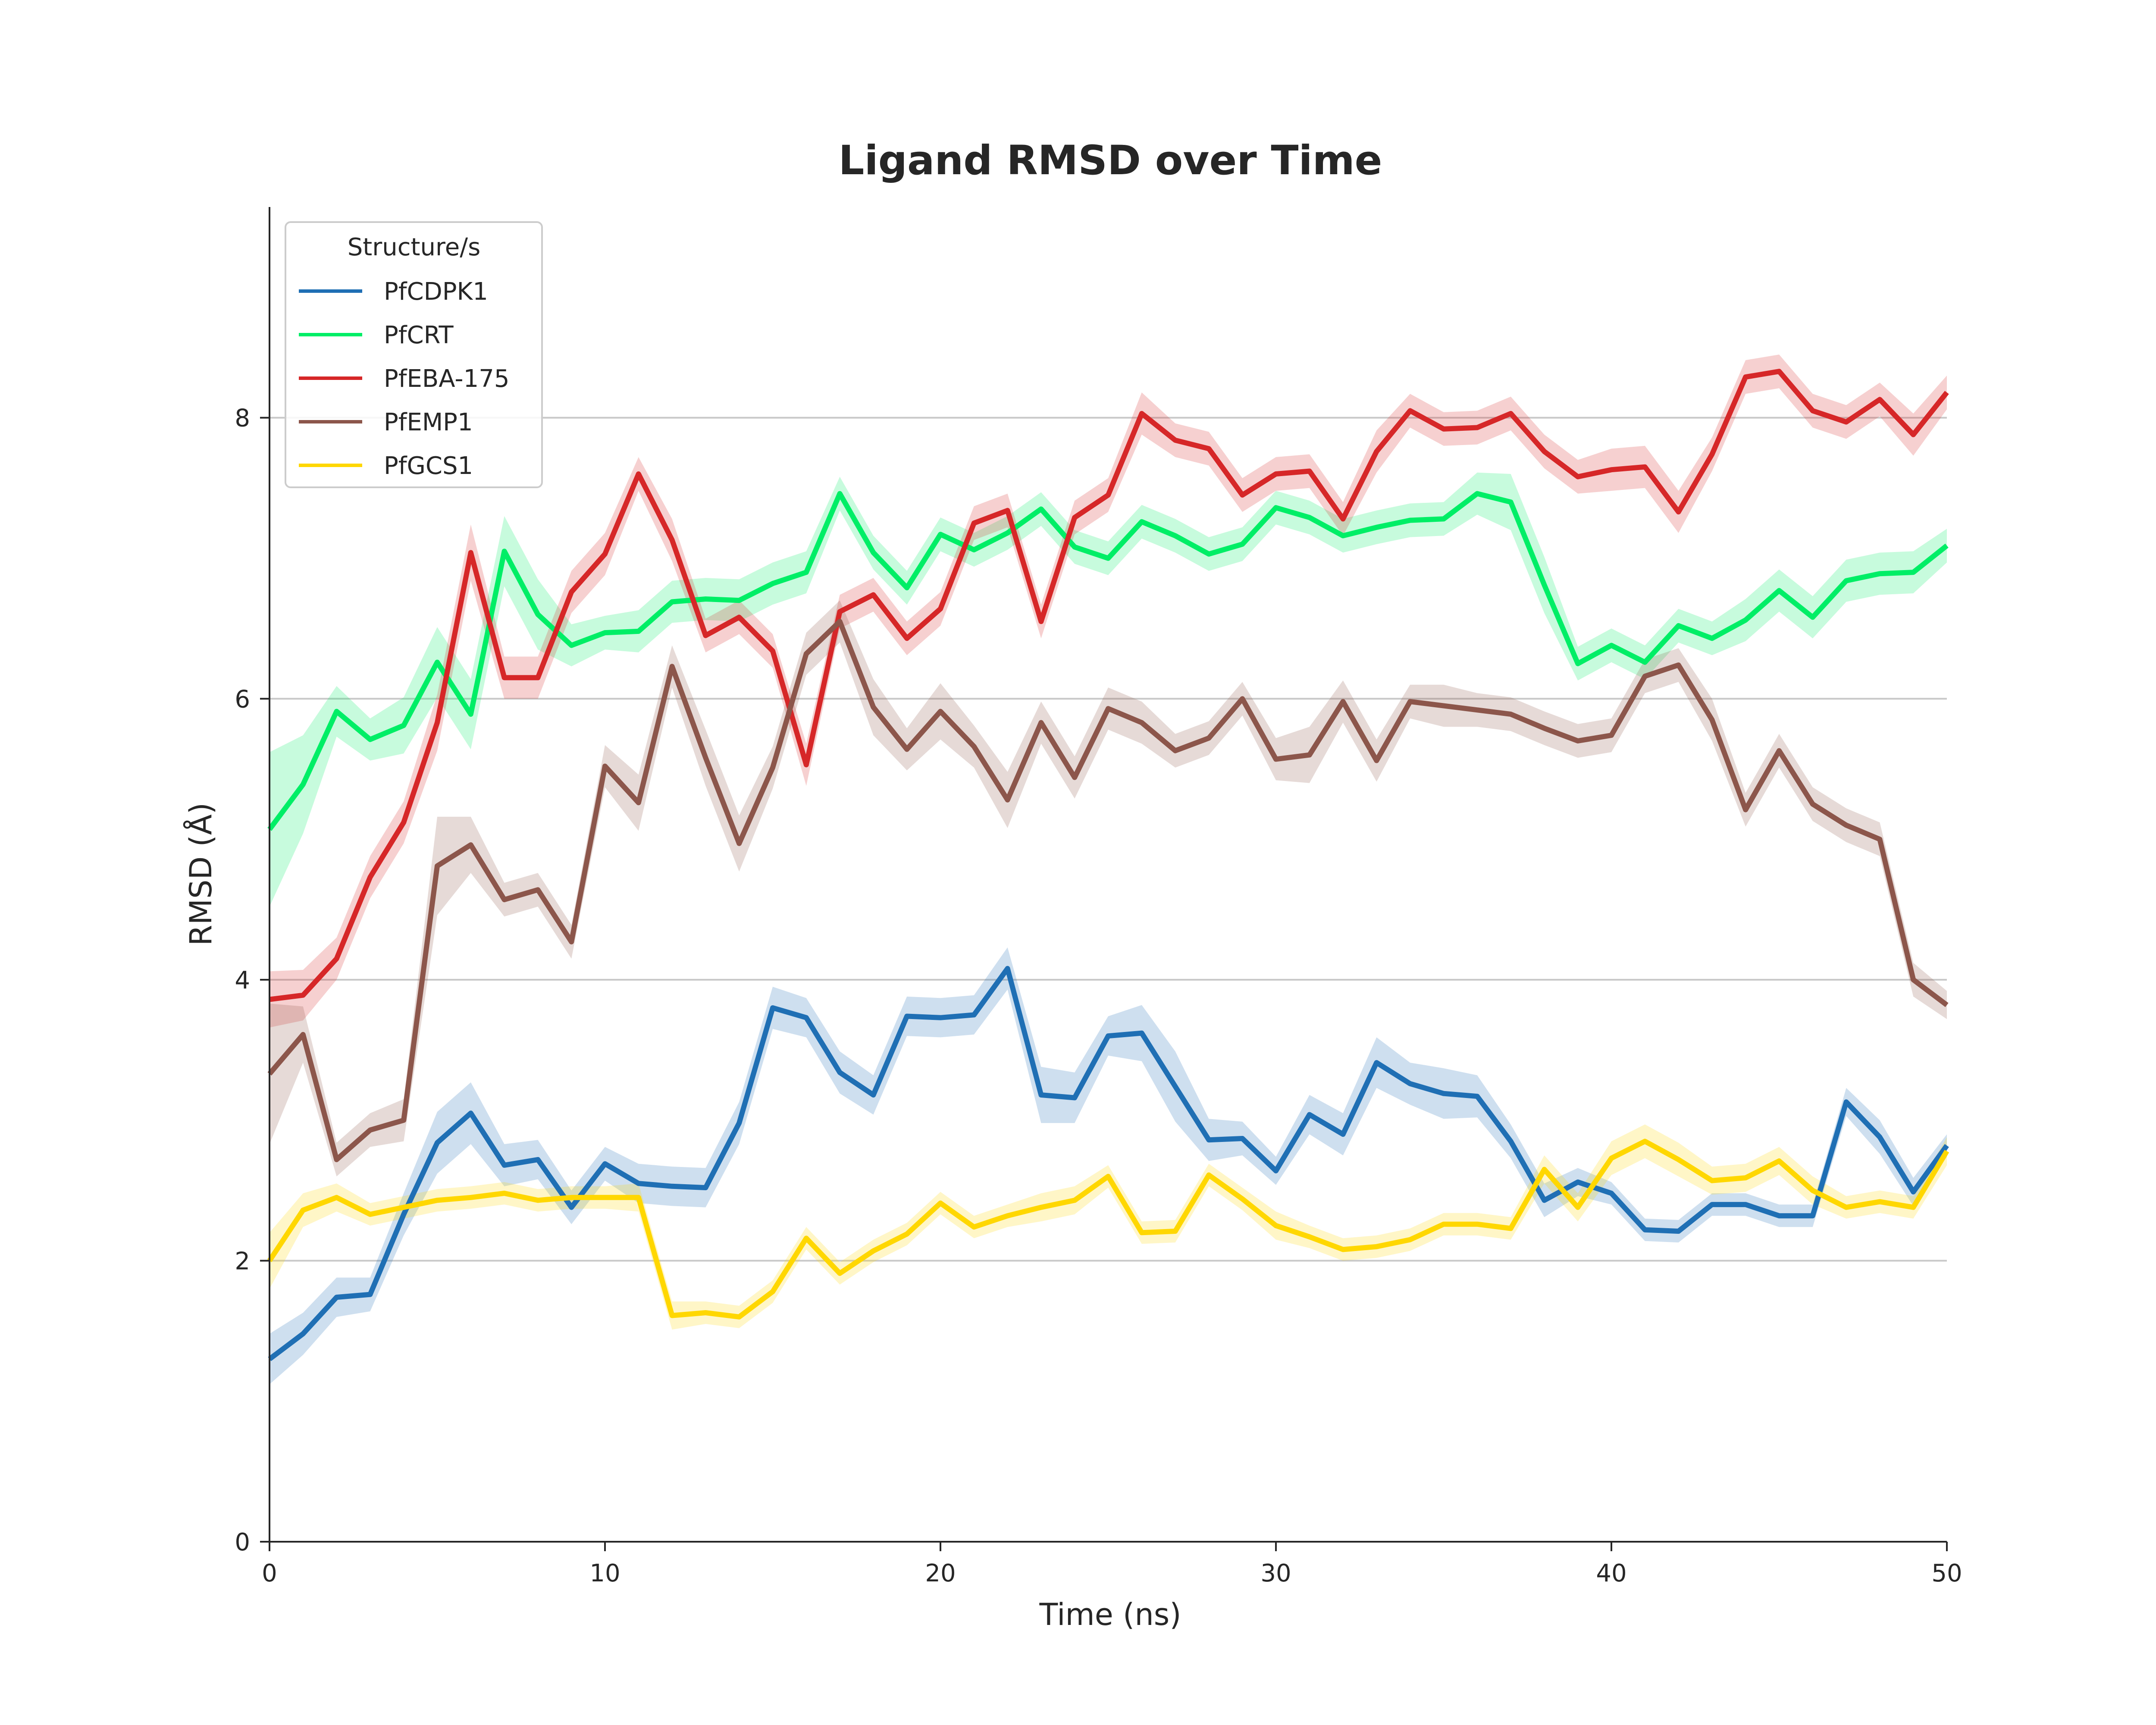 The height and width of the screenshot is (1725, 2156). Describe the element at coordinates (1110, 1614) in the screenshot. I see `x-axis-label: Time (ns)` at that location.